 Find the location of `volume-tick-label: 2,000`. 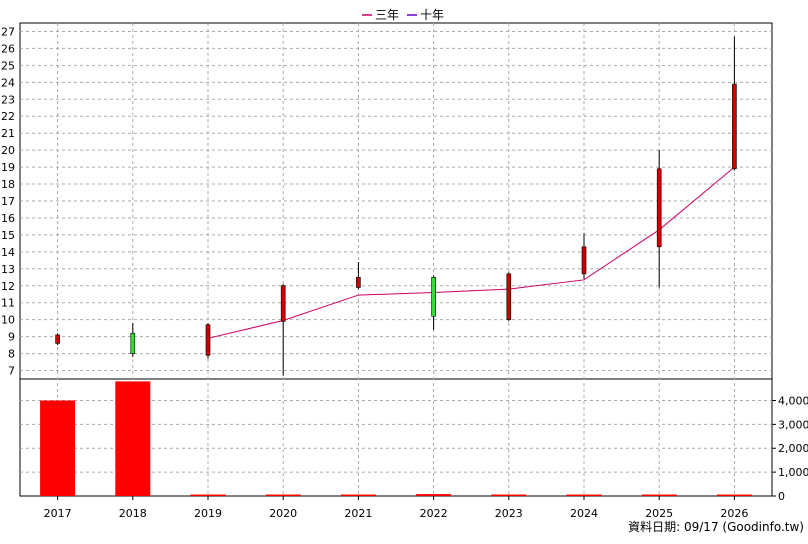

volume-tick-label: 2,000 is located at coordinates (793, 448).